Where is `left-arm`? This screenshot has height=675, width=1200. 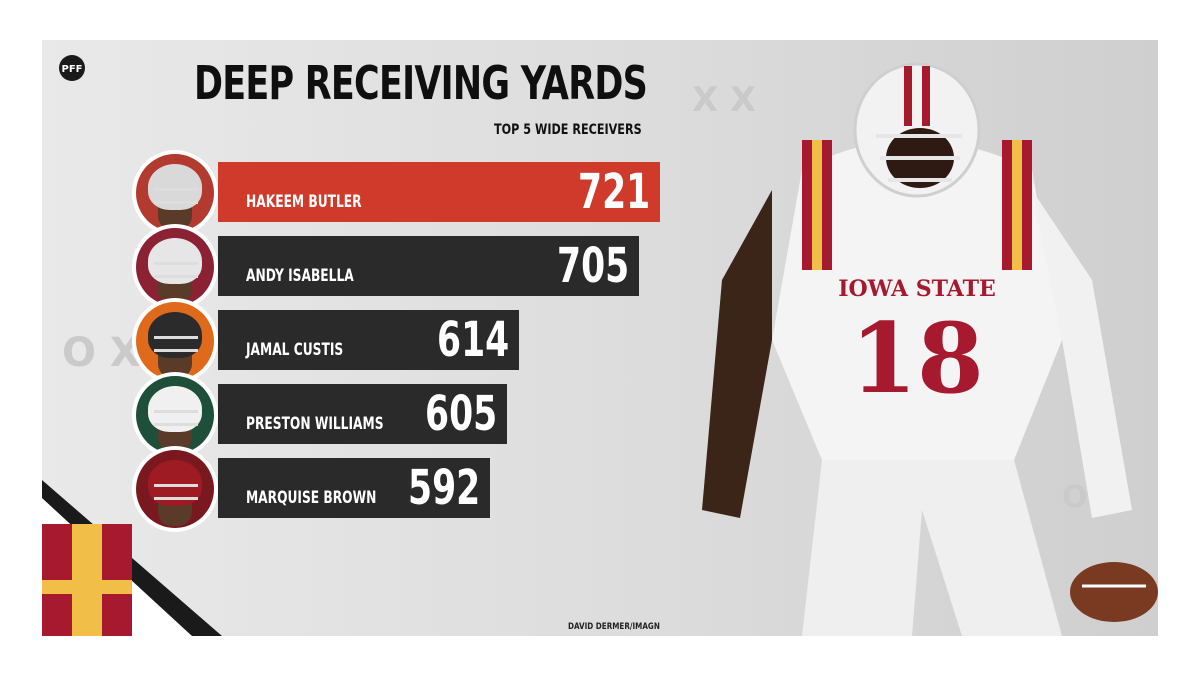
left-arm is located at coordinates (737, 354).